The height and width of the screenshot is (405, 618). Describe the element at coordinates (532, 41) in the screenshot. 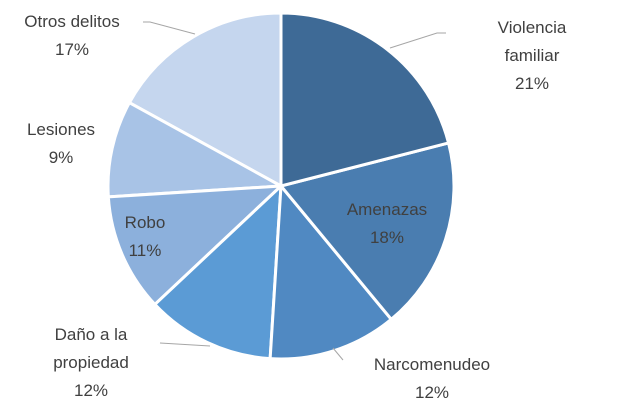

I see `category-label: Violencia familiar` at that location.